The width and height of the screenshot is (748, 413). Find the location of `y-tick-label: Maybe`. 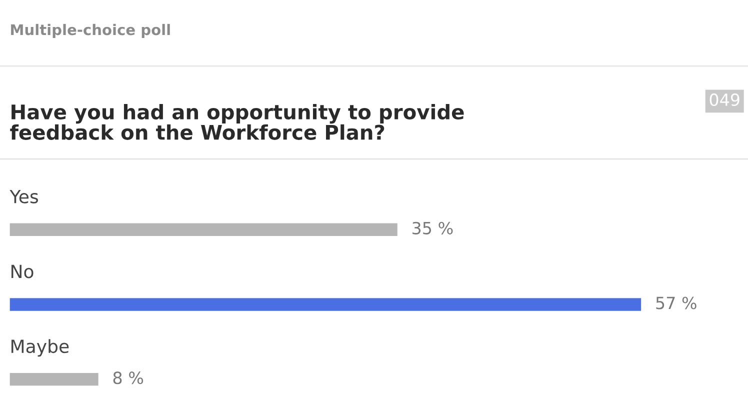

y-tick-label: Maybe is located at coordinates (40, 348).